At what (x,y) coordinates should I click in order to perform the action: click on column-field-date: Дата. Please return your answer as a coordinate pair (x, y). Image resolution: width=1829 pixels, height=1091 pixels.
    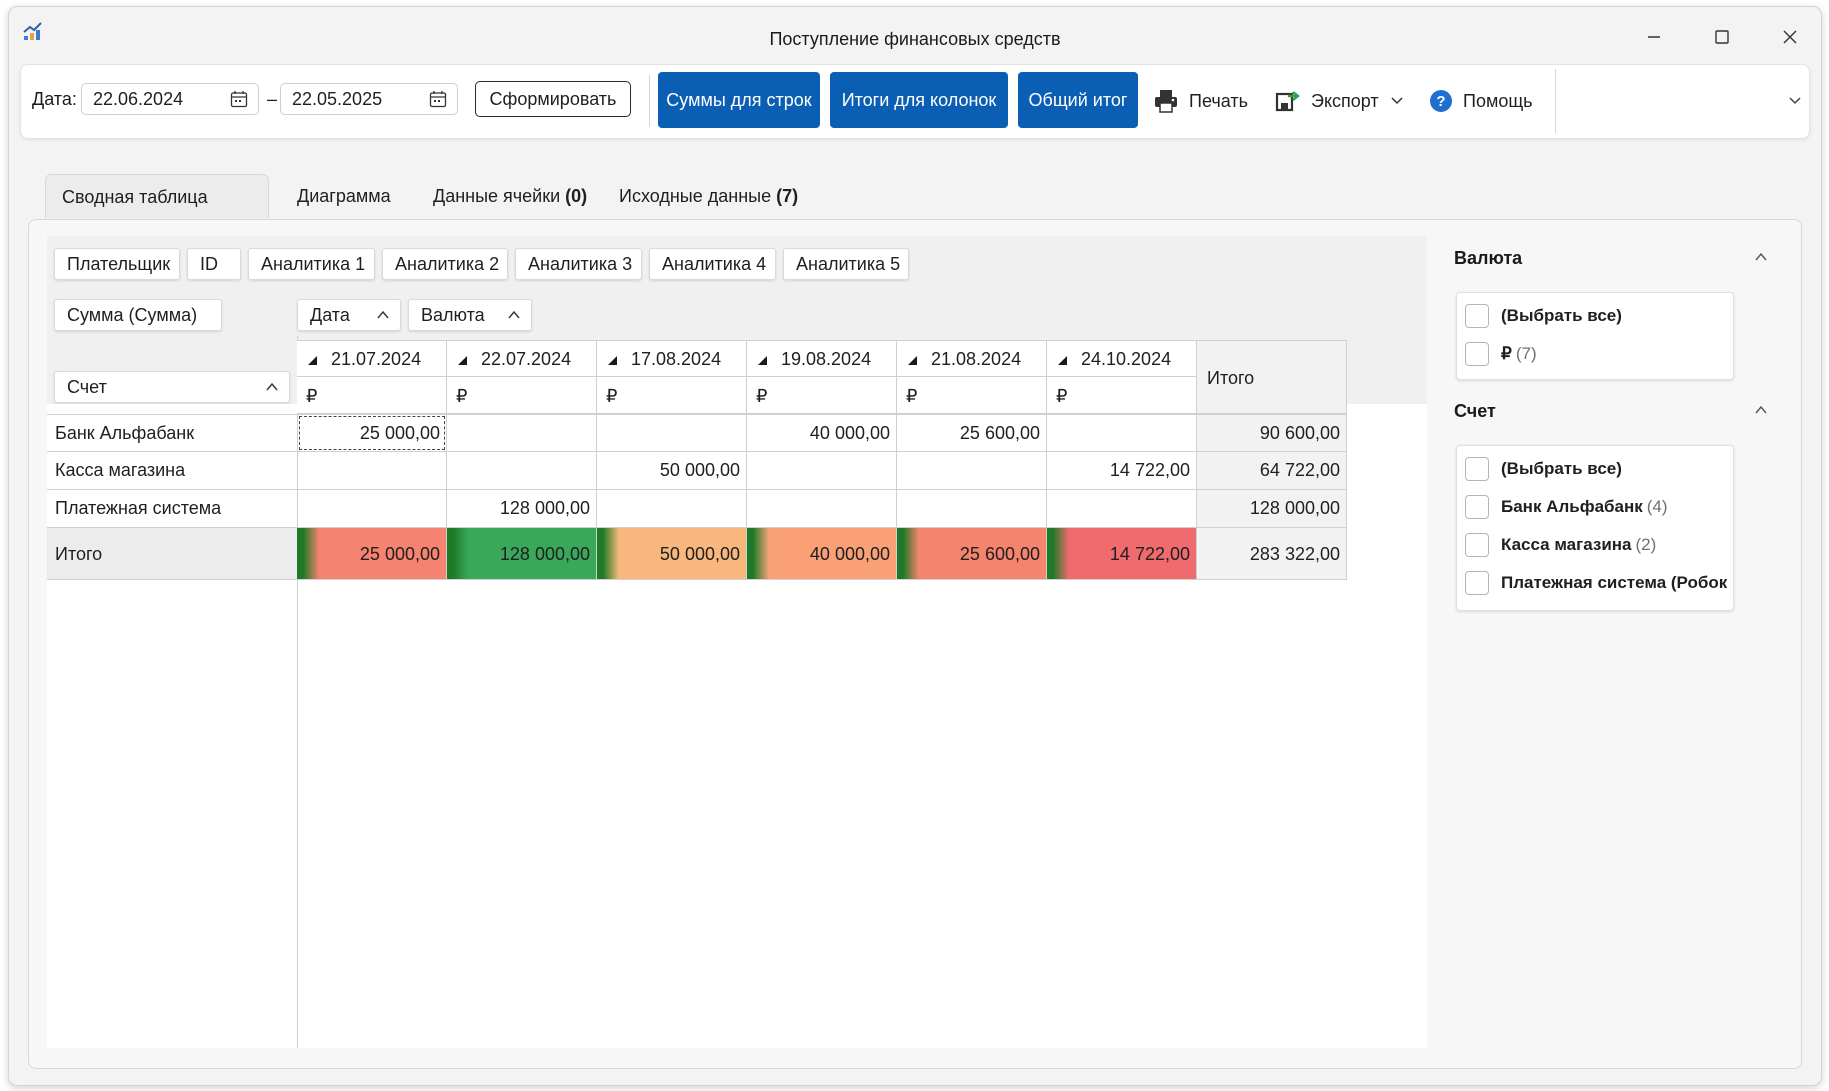
    Looking at the image, I should click on (349, 315).